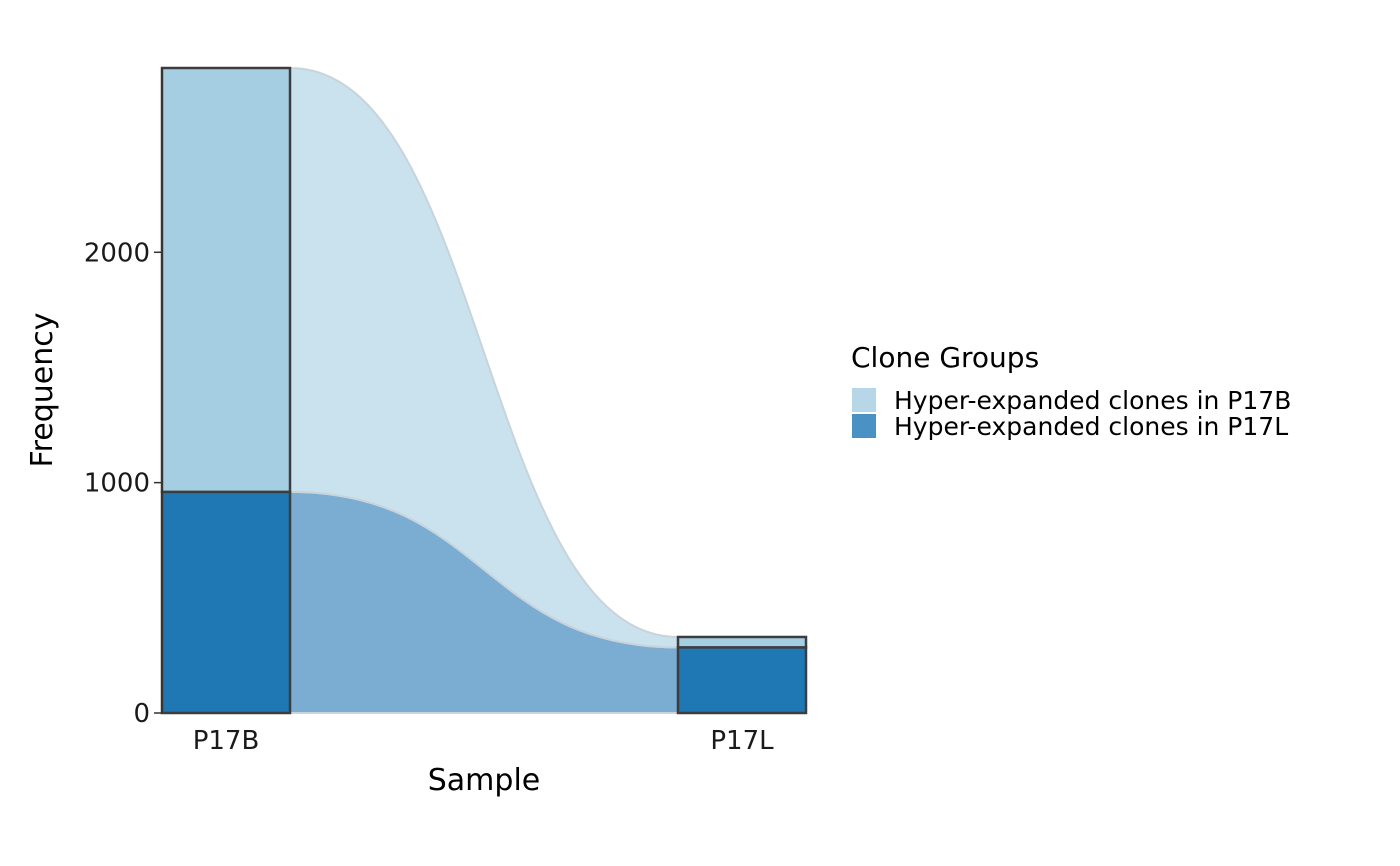  Describe the element at coordinates (117, 253) in the screenshot. I see `y-tick-label-2: 2000` at that location.